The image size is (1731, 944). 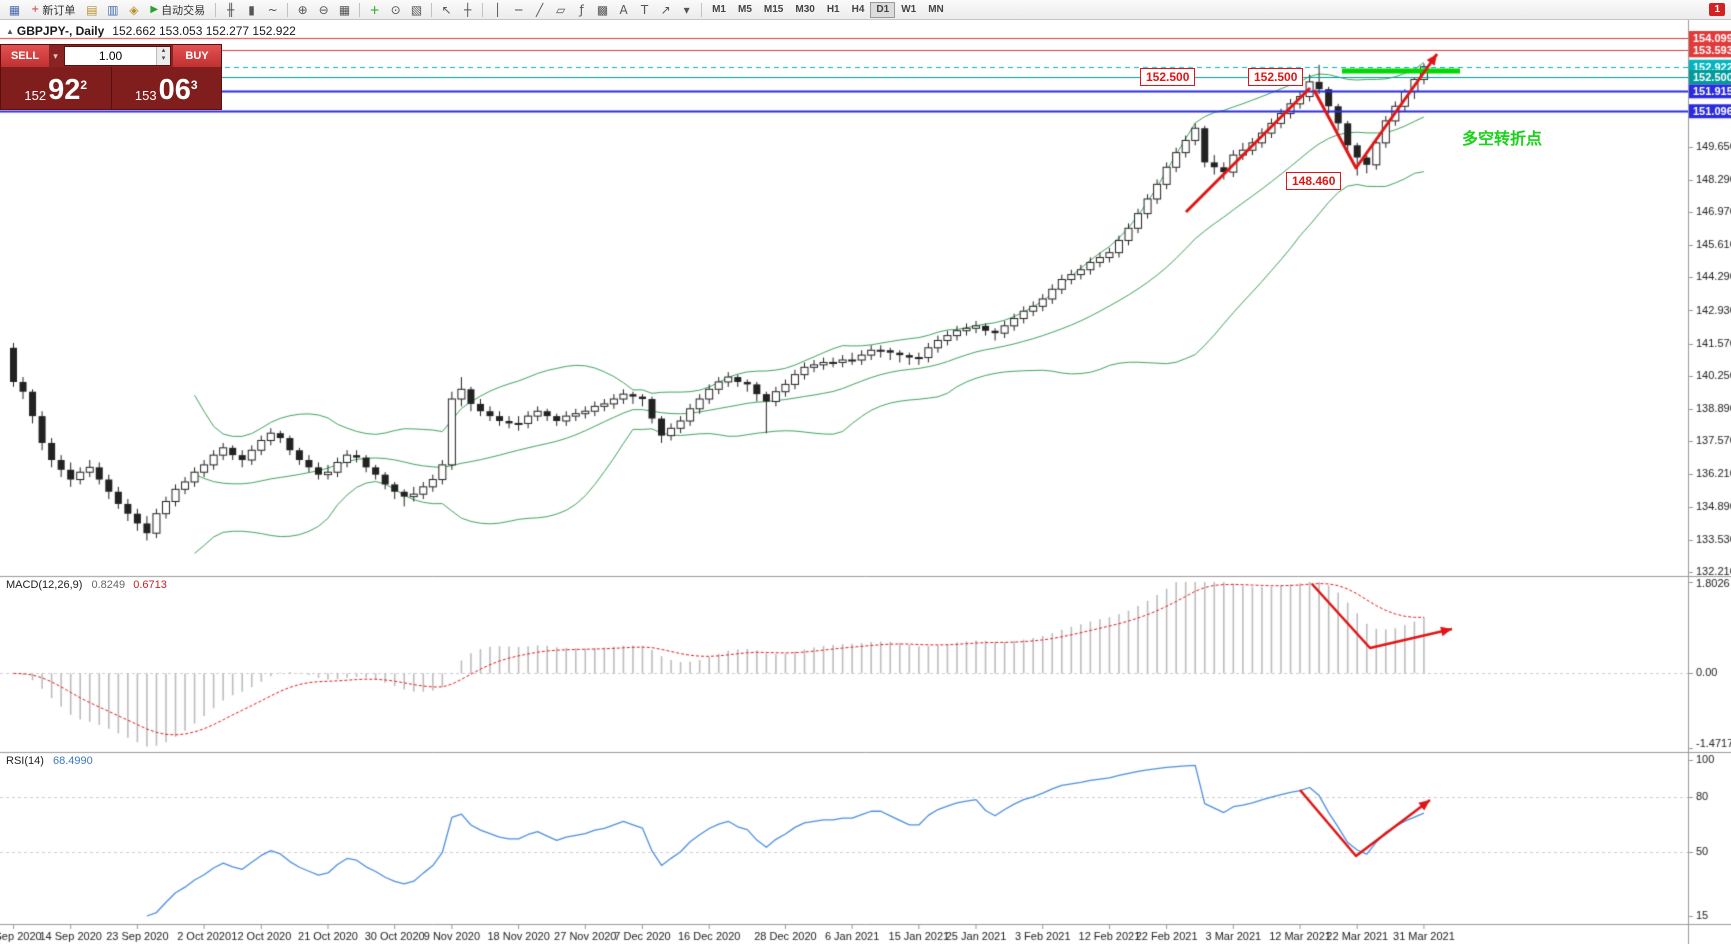 I want to click on buy-price: 153 06 3, so click(x=167, y=88).